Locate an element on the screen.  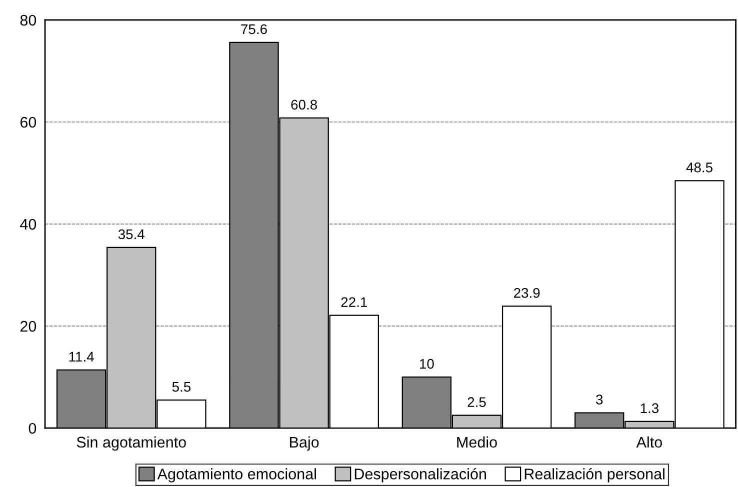
data-label: 35.4 is located at coordinates (131, 234).